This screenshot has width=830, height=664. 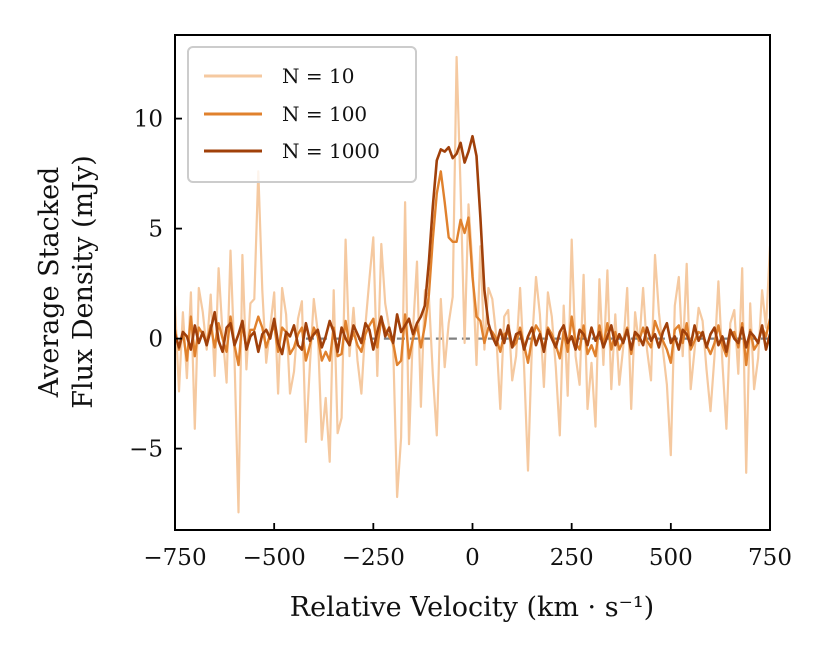 I want to click on y-axis-label-line2: Flux Density (mJy), so click(x=83, y=282).